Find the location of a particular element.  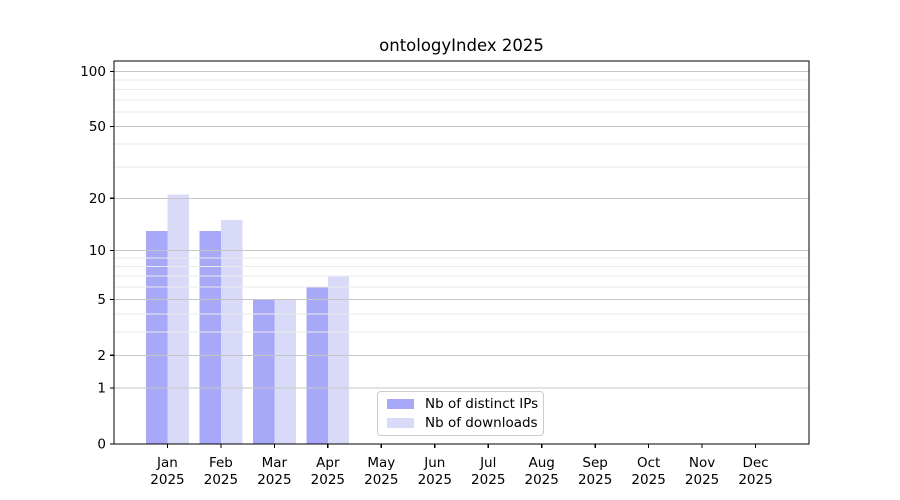

y-tick-label: 10 is located at coordinates (97, 251).